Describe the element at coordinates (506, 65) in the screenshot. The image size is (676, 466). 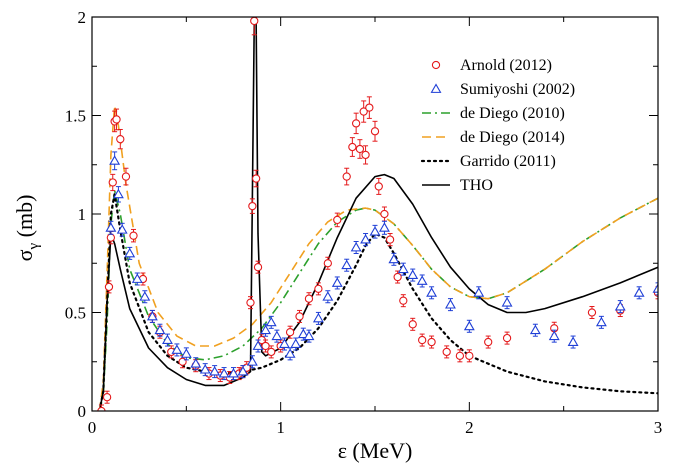
I see `legend-label: Arnold (2012)` at that location.